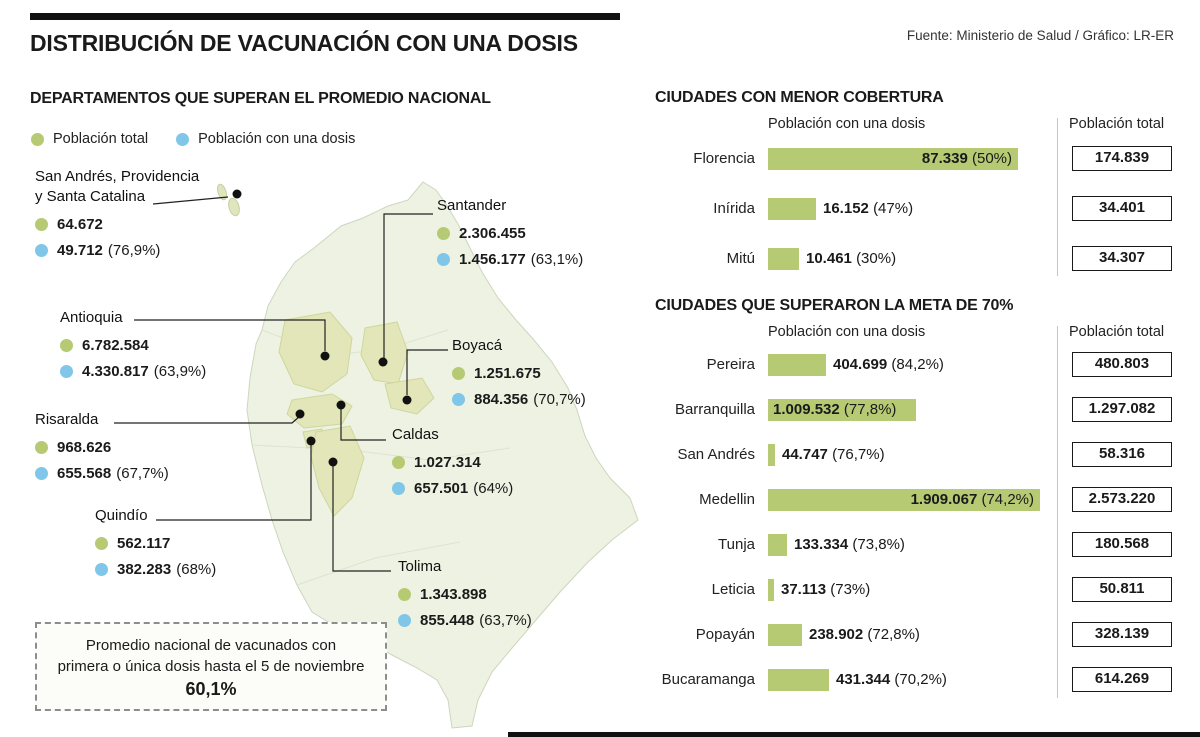 The image size is (1200, 737). I want to click on department-callout-risaralda: Risaralda 968.626 655.568 (67,7%), so click(102, 446).